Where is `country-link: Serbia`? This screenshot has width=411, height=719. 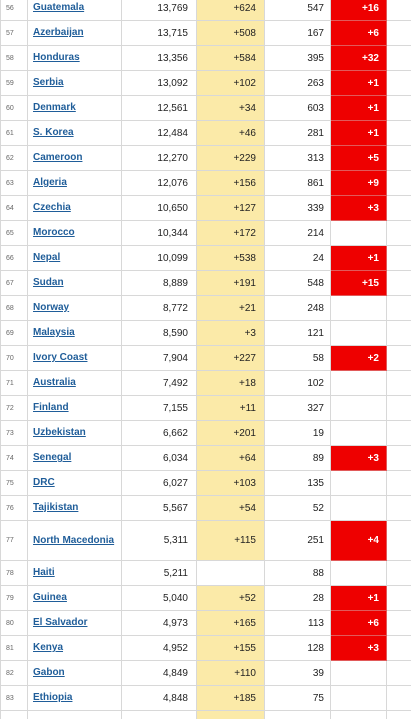
country-link: Serbia is located at coordinates (48, 82).